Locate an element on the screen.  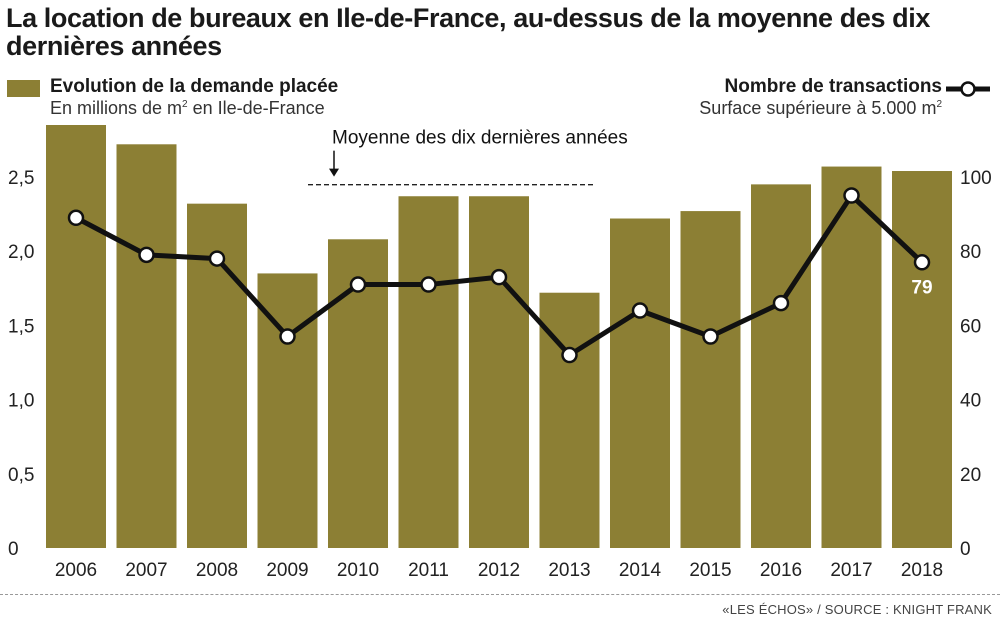
x-tick-2014: 2014 is located at coordinates (640, 570).